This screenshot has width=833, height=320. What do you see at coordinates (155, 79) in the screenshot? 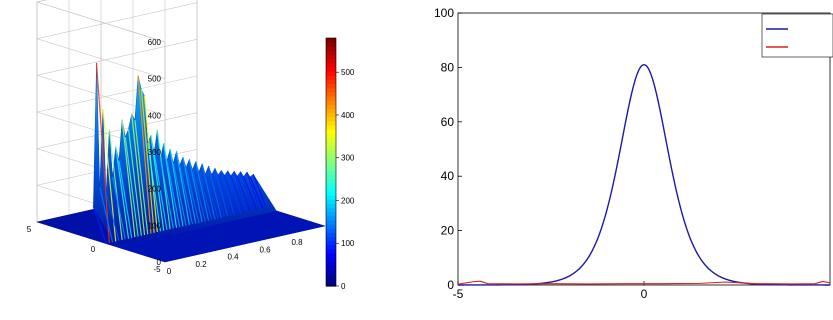
I see `z-tick-label: 500` at bounding box center [155, 79].